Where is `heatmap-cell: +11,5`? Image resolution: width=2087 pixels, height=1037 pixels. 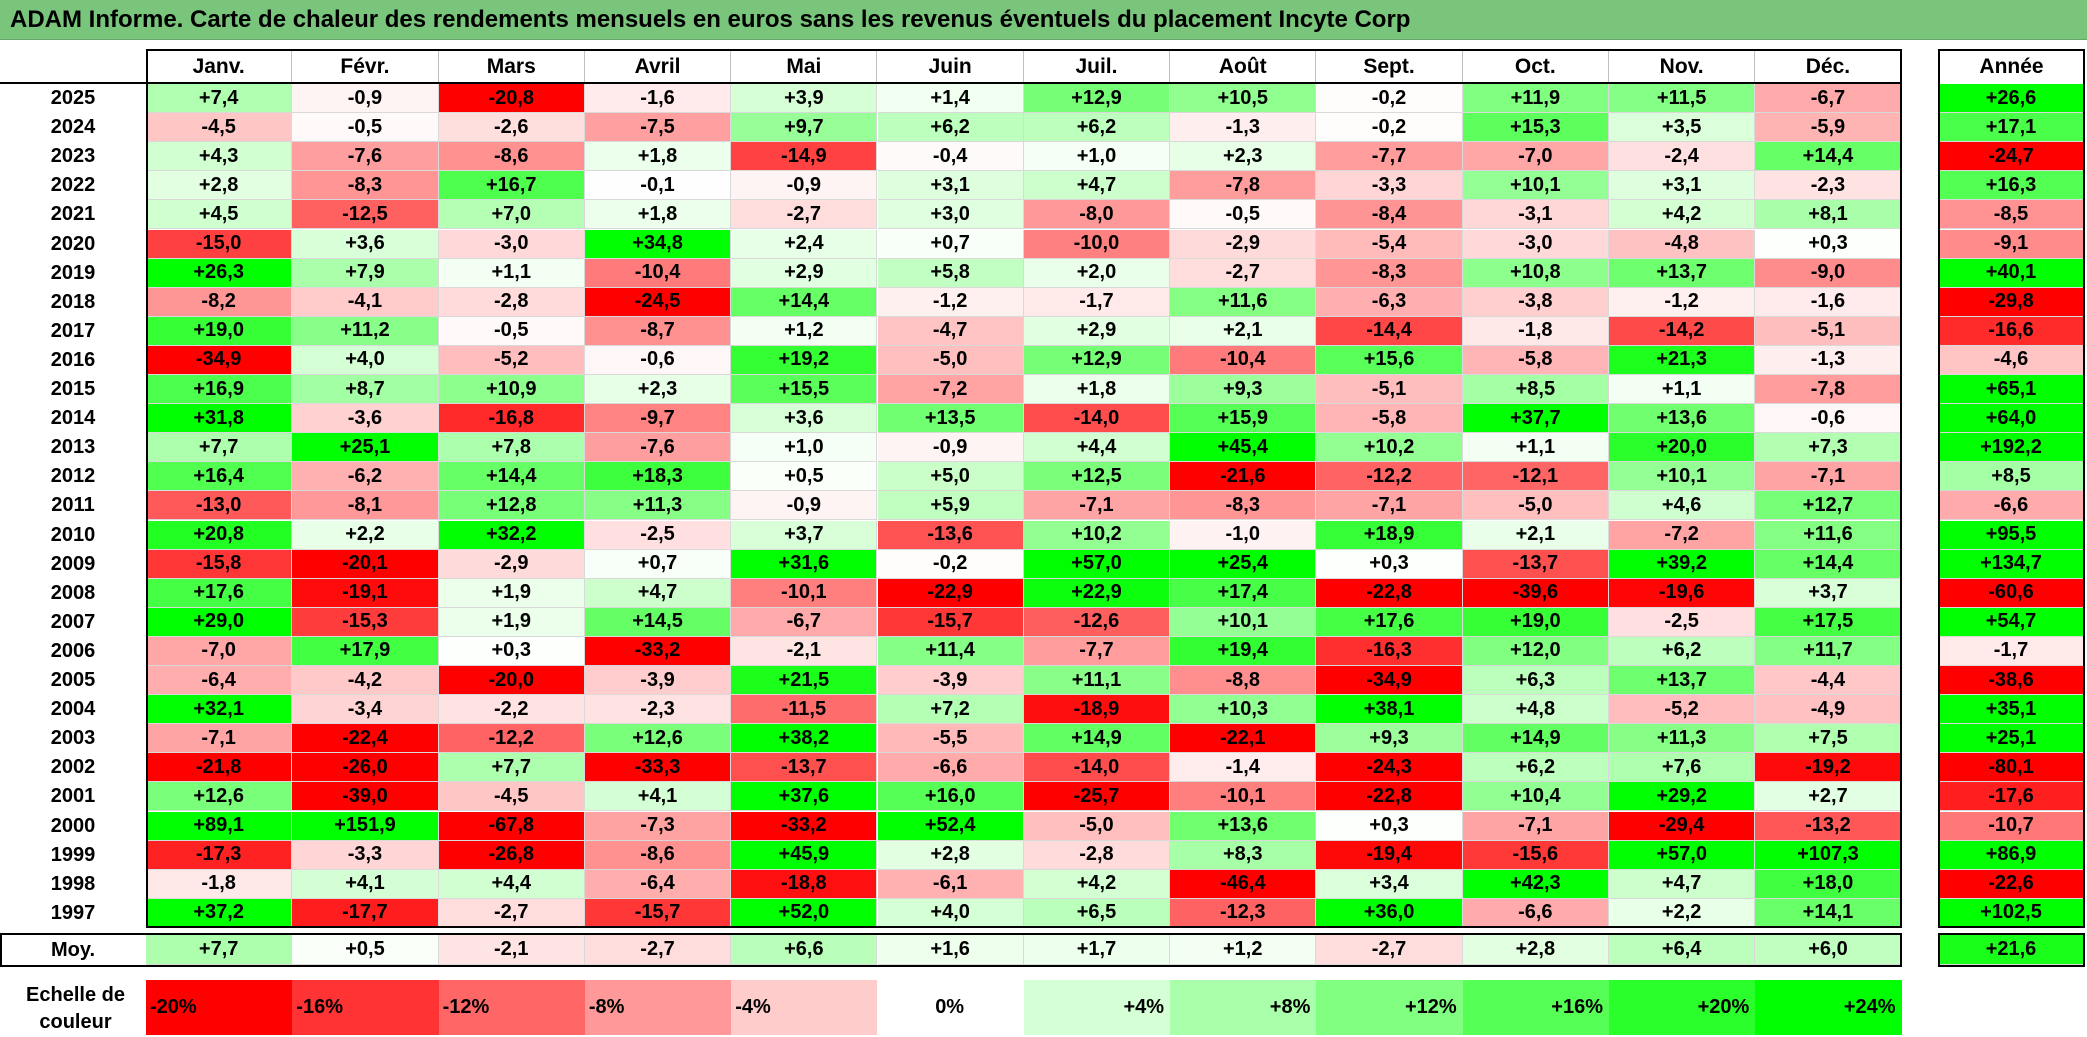 heatmap-cell: +11,5 is located at coordinates (1682, 99).